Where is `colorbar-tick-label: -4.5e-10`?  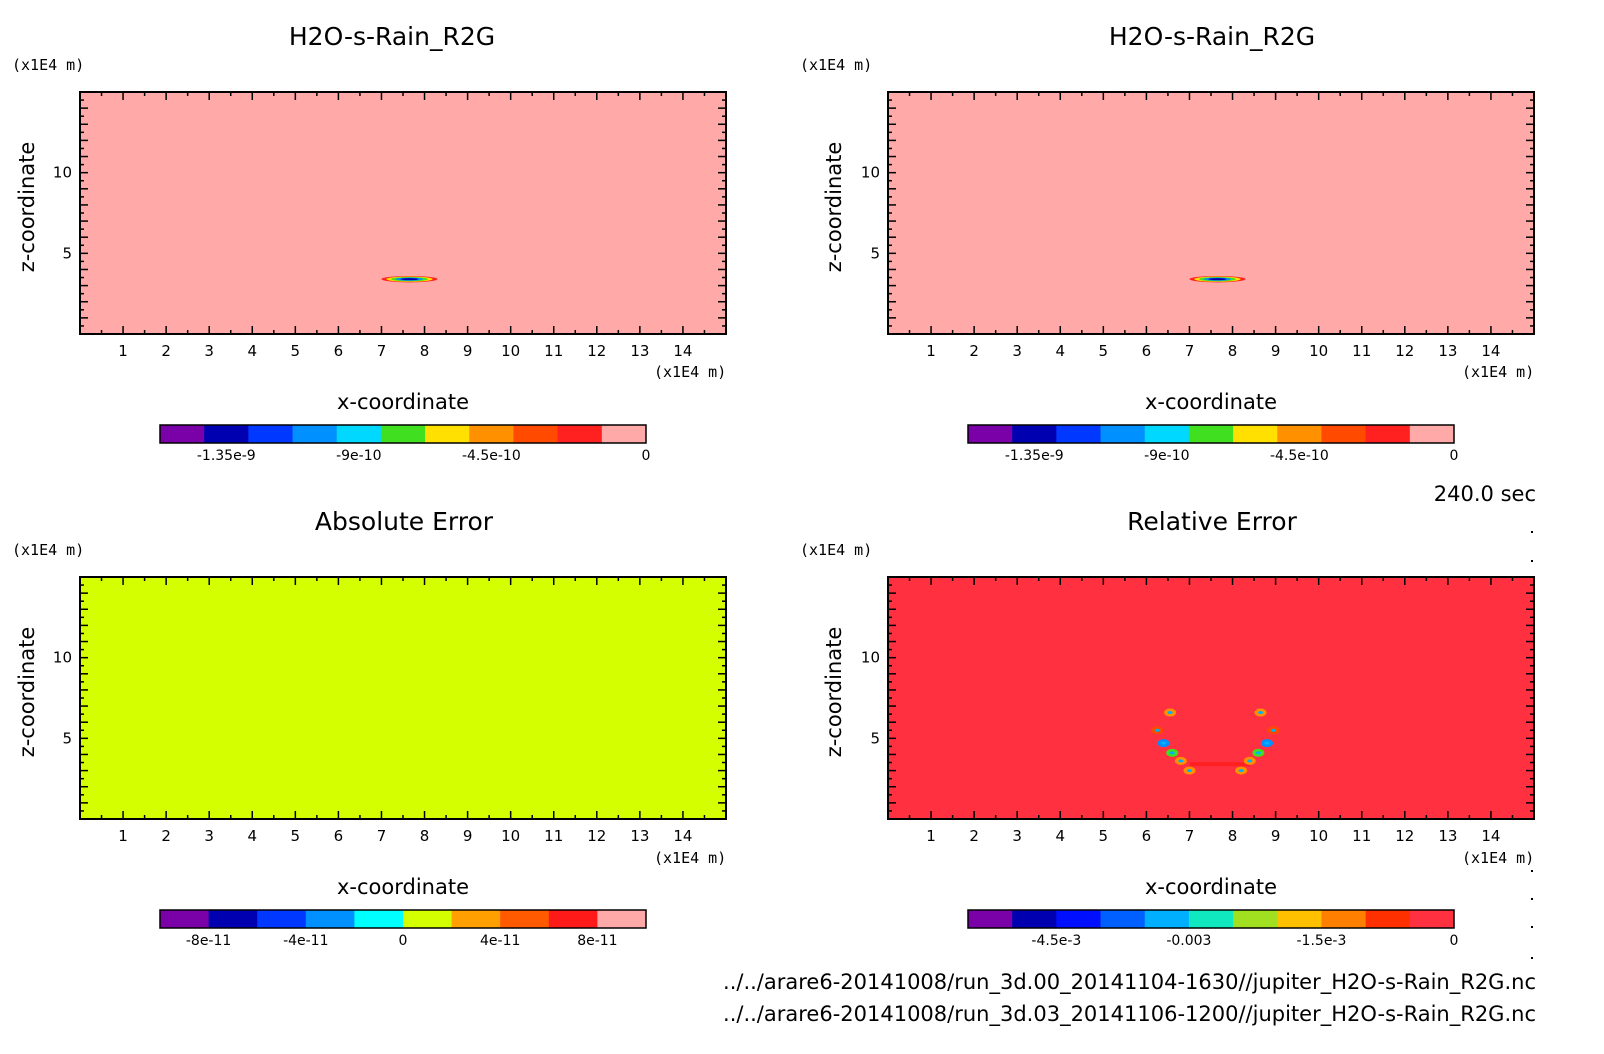 colorbar-tick-label: -4.5e-10 is located at coordinates (491, 456).